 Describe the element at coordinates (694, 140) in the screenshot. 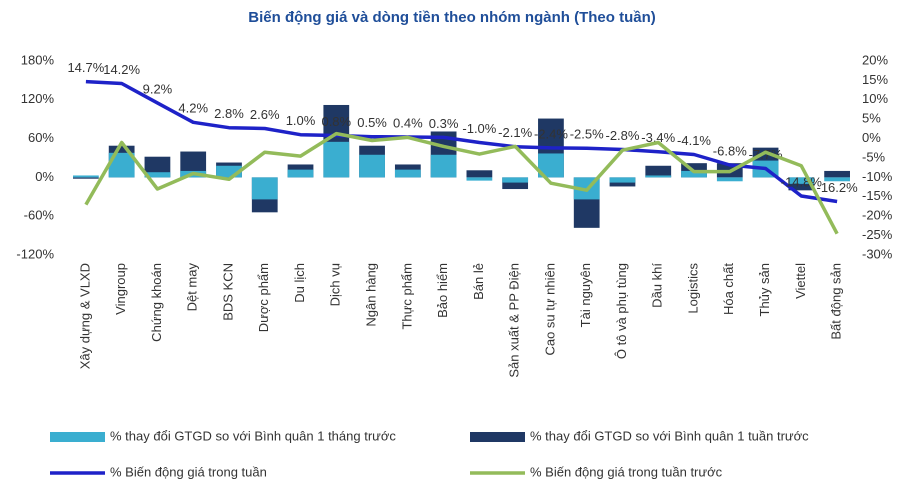

I see `data-label: -4.1%` at that location.